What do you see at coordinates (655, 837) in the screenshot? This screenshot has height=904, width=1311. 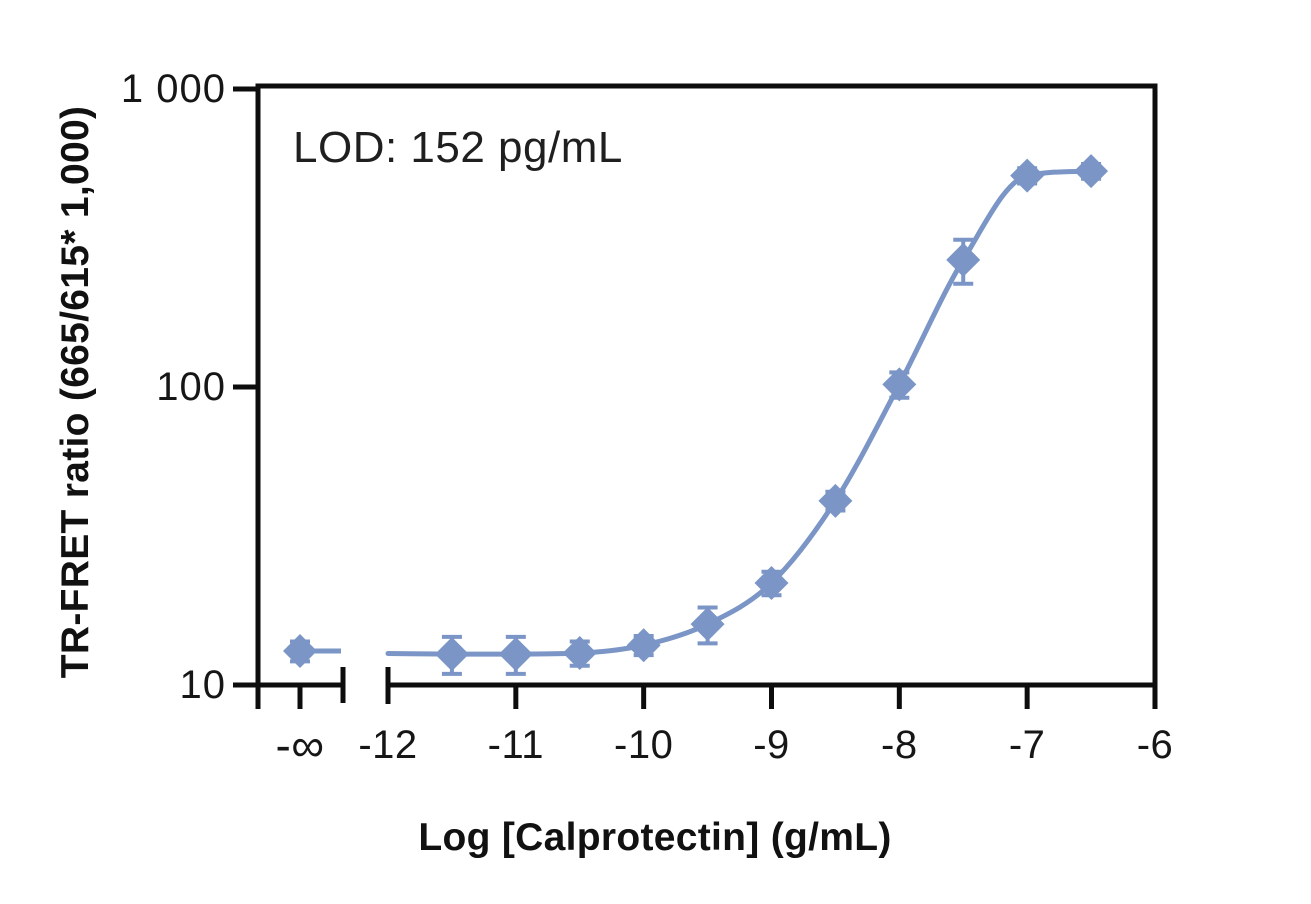 I see `x-axis-title: Log [Calprotectin] (g/mL)` at bounding box center [655, 837].